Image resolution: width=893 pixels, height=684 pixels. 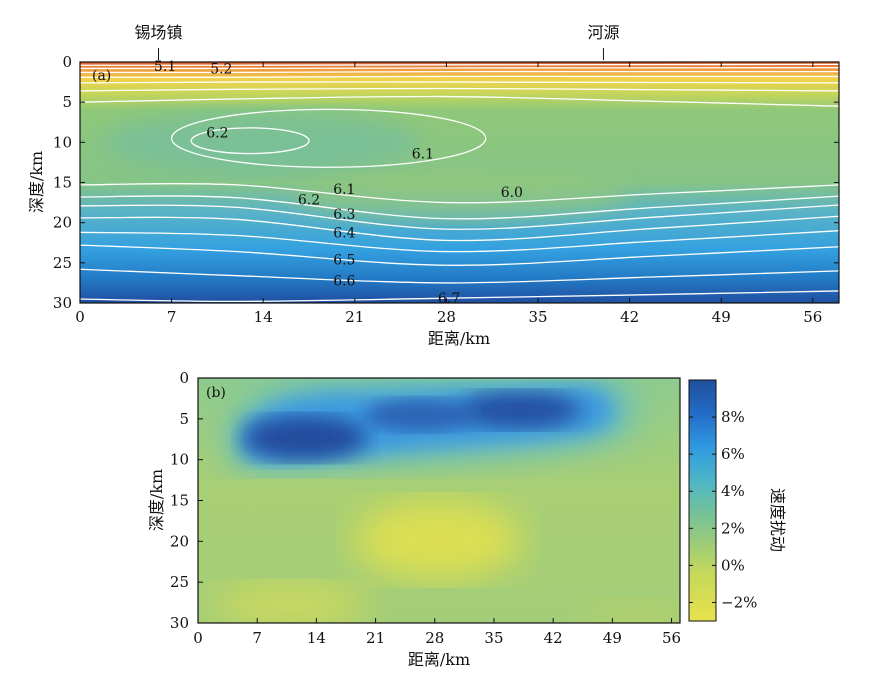 I want to click on contour-label: 6.4, so click(x=344, y=233).